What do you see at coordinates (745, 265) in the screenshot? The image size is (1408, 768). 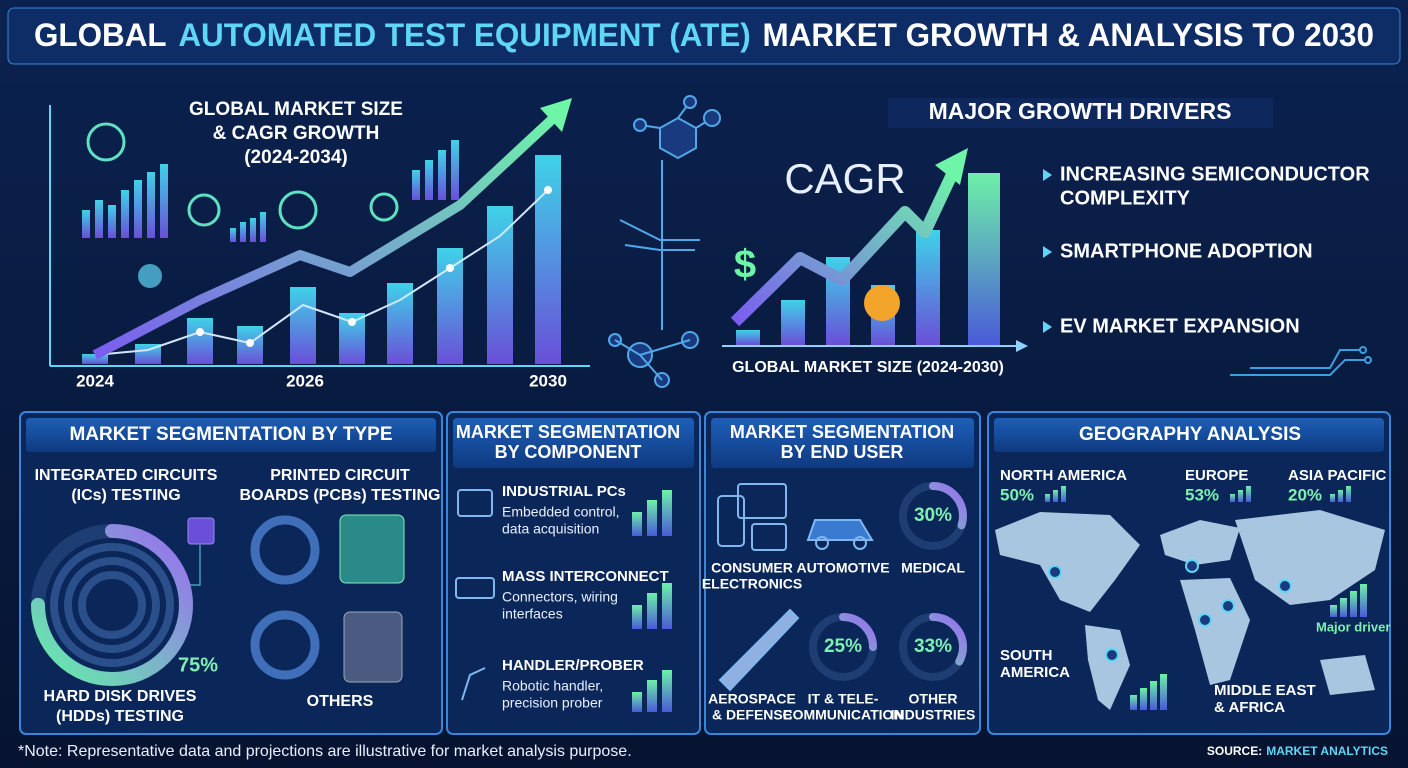 I see `dollar-icon: $` at bounding box center [745, 265].